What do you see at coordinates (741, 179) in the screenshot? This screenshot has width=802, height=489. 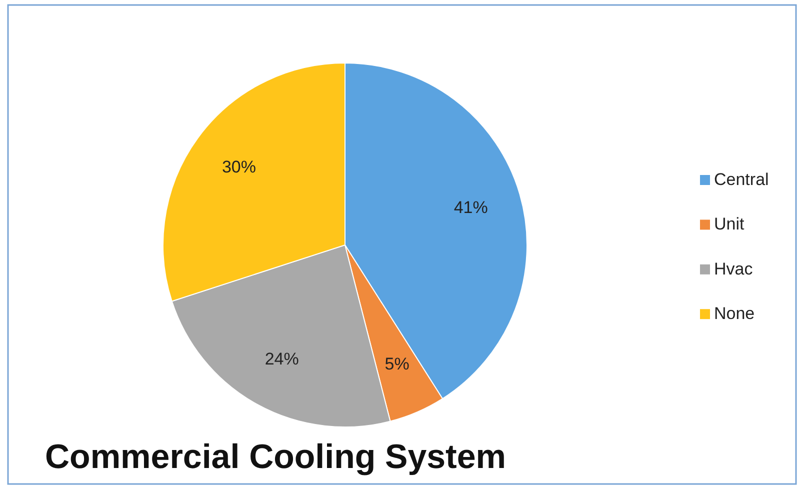 I see `legend-label: Central` at bounding box center [741, 179].